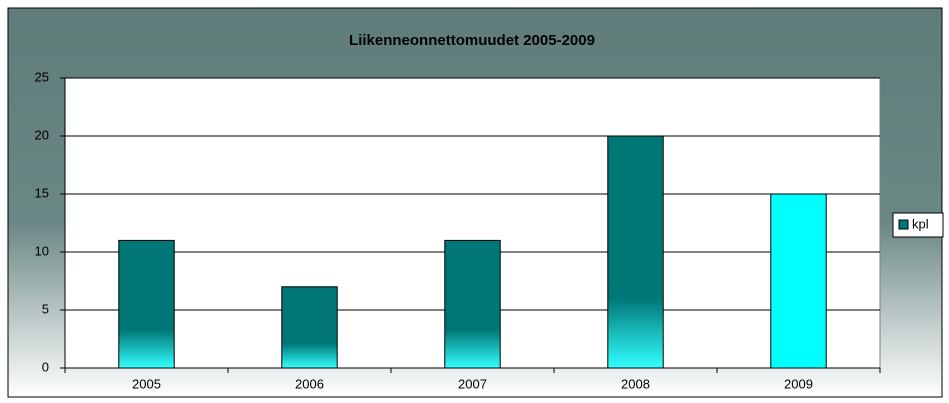  What do you see at coordinates (42, 76) in the screenshot?
I see `y-tick-label: 25` at bounding box center [42, 76].